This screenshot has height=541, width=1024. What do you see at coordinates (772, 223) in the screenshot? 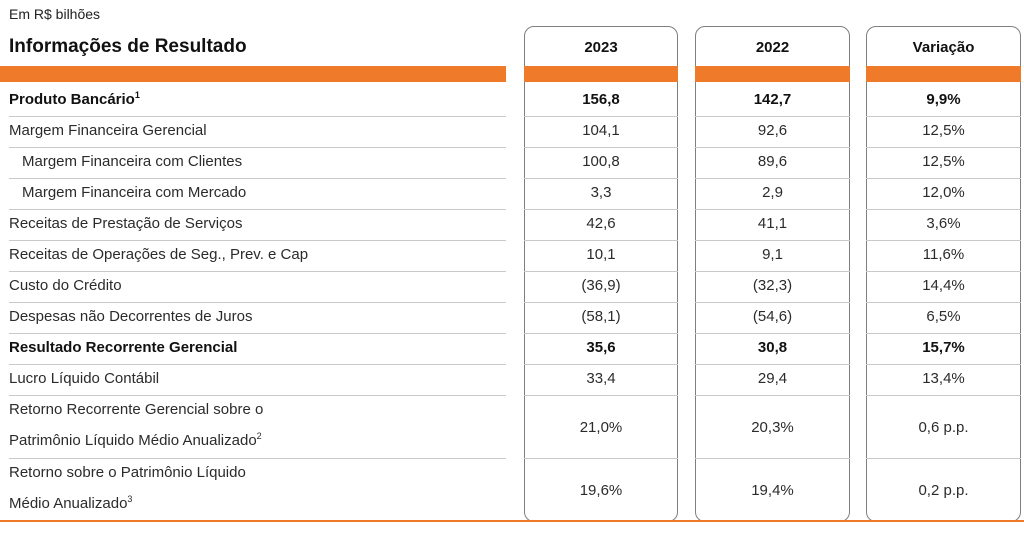
I see `cell-2022: 41,1` at bounding box center [772, 223].